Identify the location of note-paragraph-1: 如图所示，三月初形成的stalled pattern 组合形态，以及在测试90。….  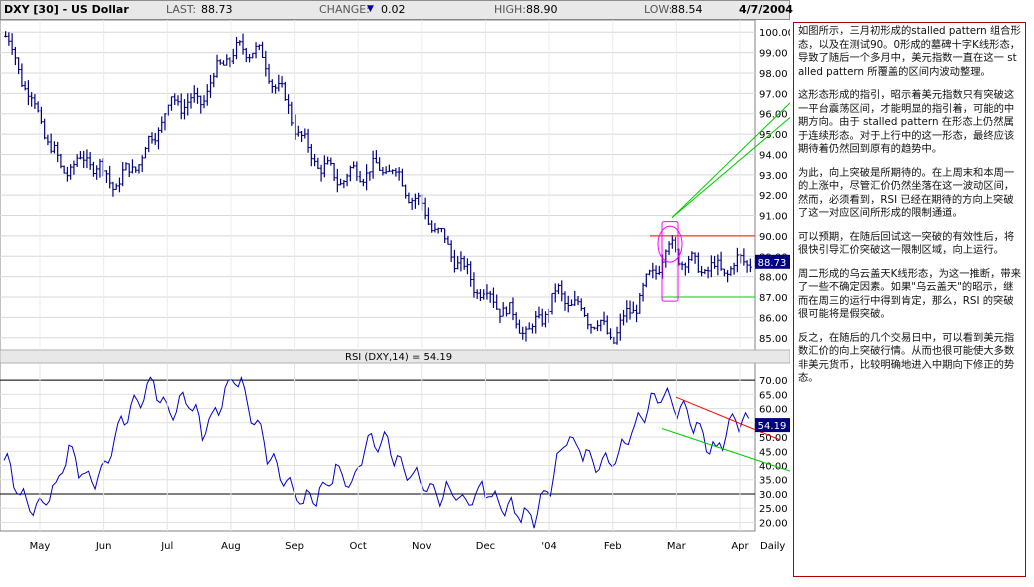
(909, 51).